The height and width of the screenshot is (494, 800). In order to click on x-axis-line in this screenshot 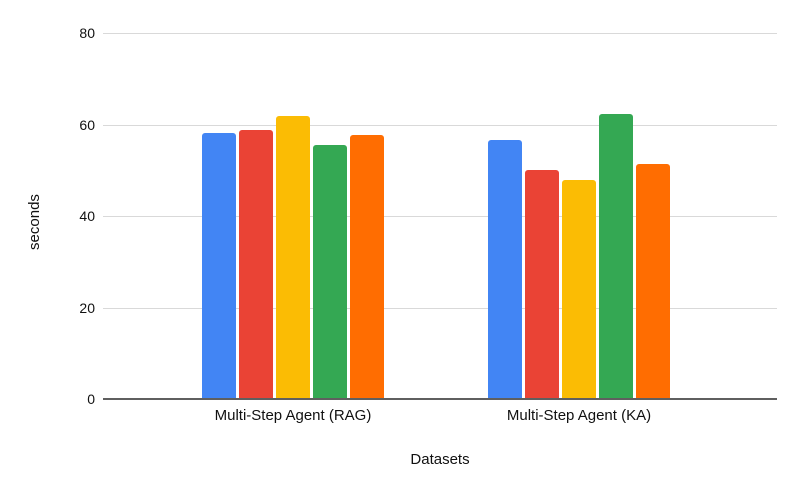, I will do `click(440, 399)`.